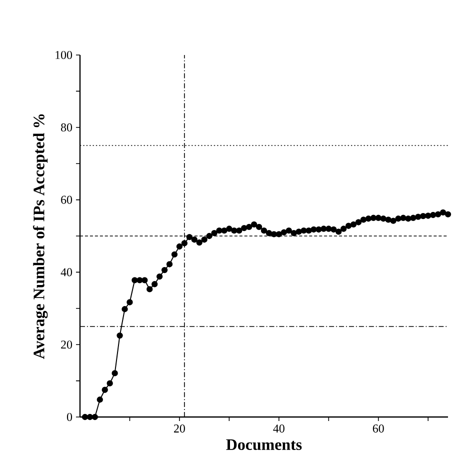 The height and width of the screenshot is (457, 458). What do you see at coordinates (66, 127) in the screenshot?
I see `y-tick-label: 80` at bounding box center [66, 127].